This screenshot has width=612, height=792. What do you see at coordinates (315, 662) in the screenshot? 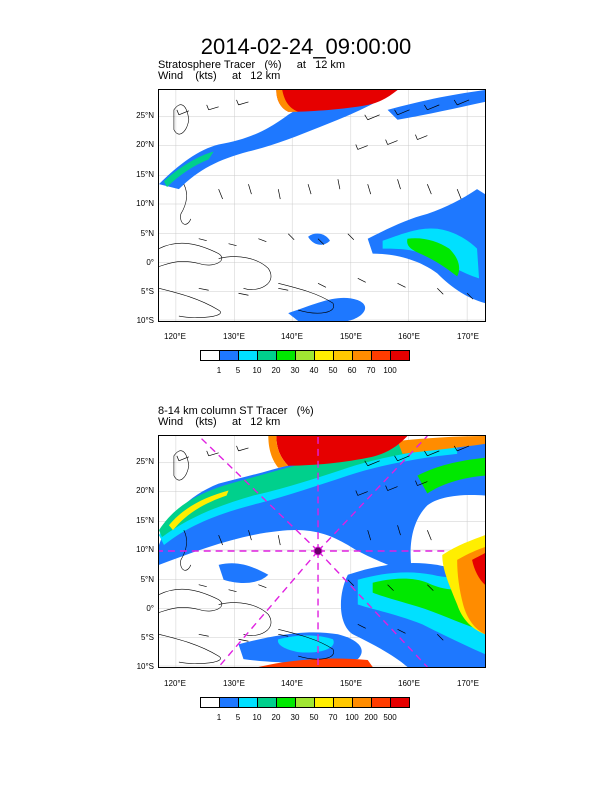
I see `panel2-tracer-red-bottom` at bounding box center [315, 662].